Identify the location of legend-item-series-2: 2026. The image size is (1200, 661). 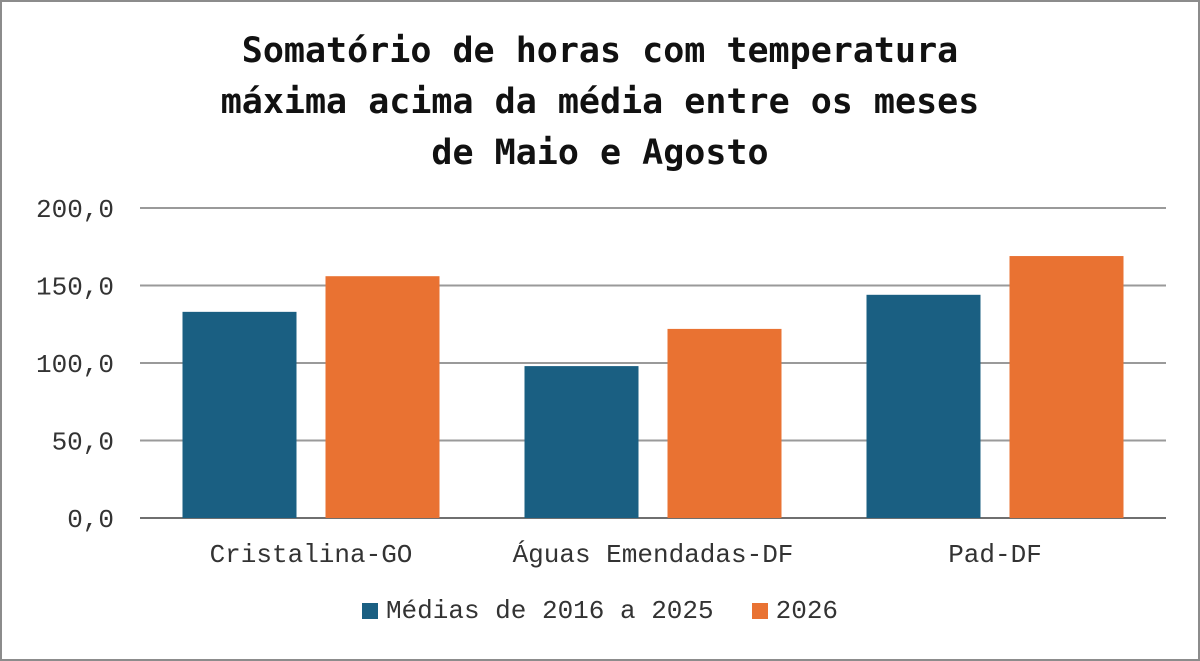
(795, 611).